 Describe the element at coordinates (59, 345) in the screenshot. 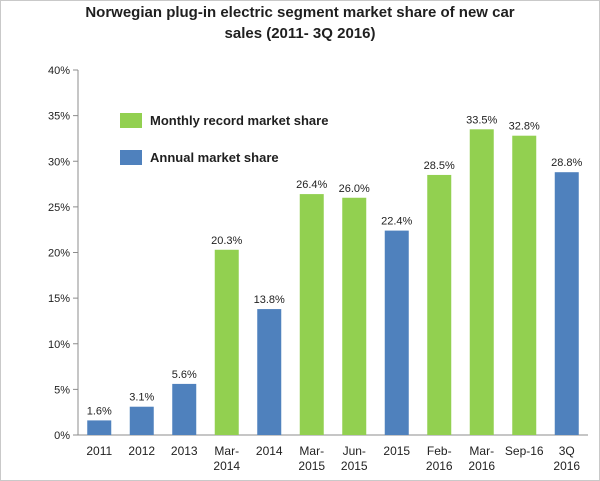

I see `y-tick-label: 10%` at that location.